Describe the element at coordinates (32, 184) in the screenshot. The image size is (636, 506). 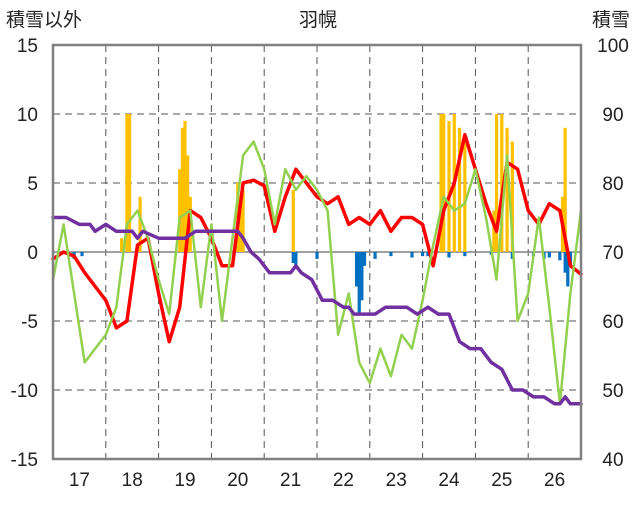
I see `left-tick-label: 5` at that location.